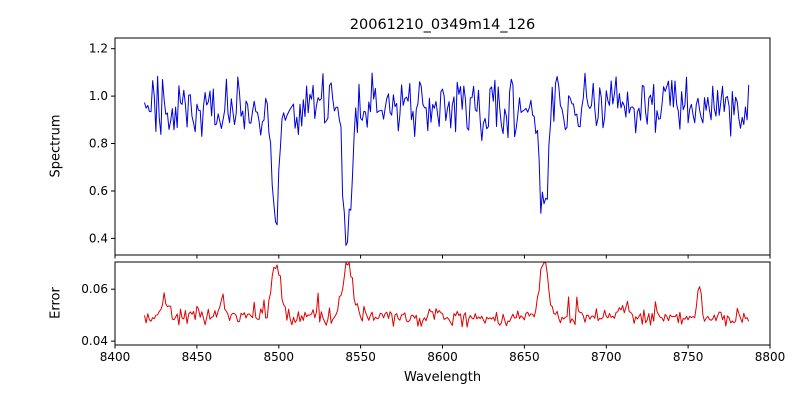  I want to click on y-tick-label: 0.4, so click(98, 238).